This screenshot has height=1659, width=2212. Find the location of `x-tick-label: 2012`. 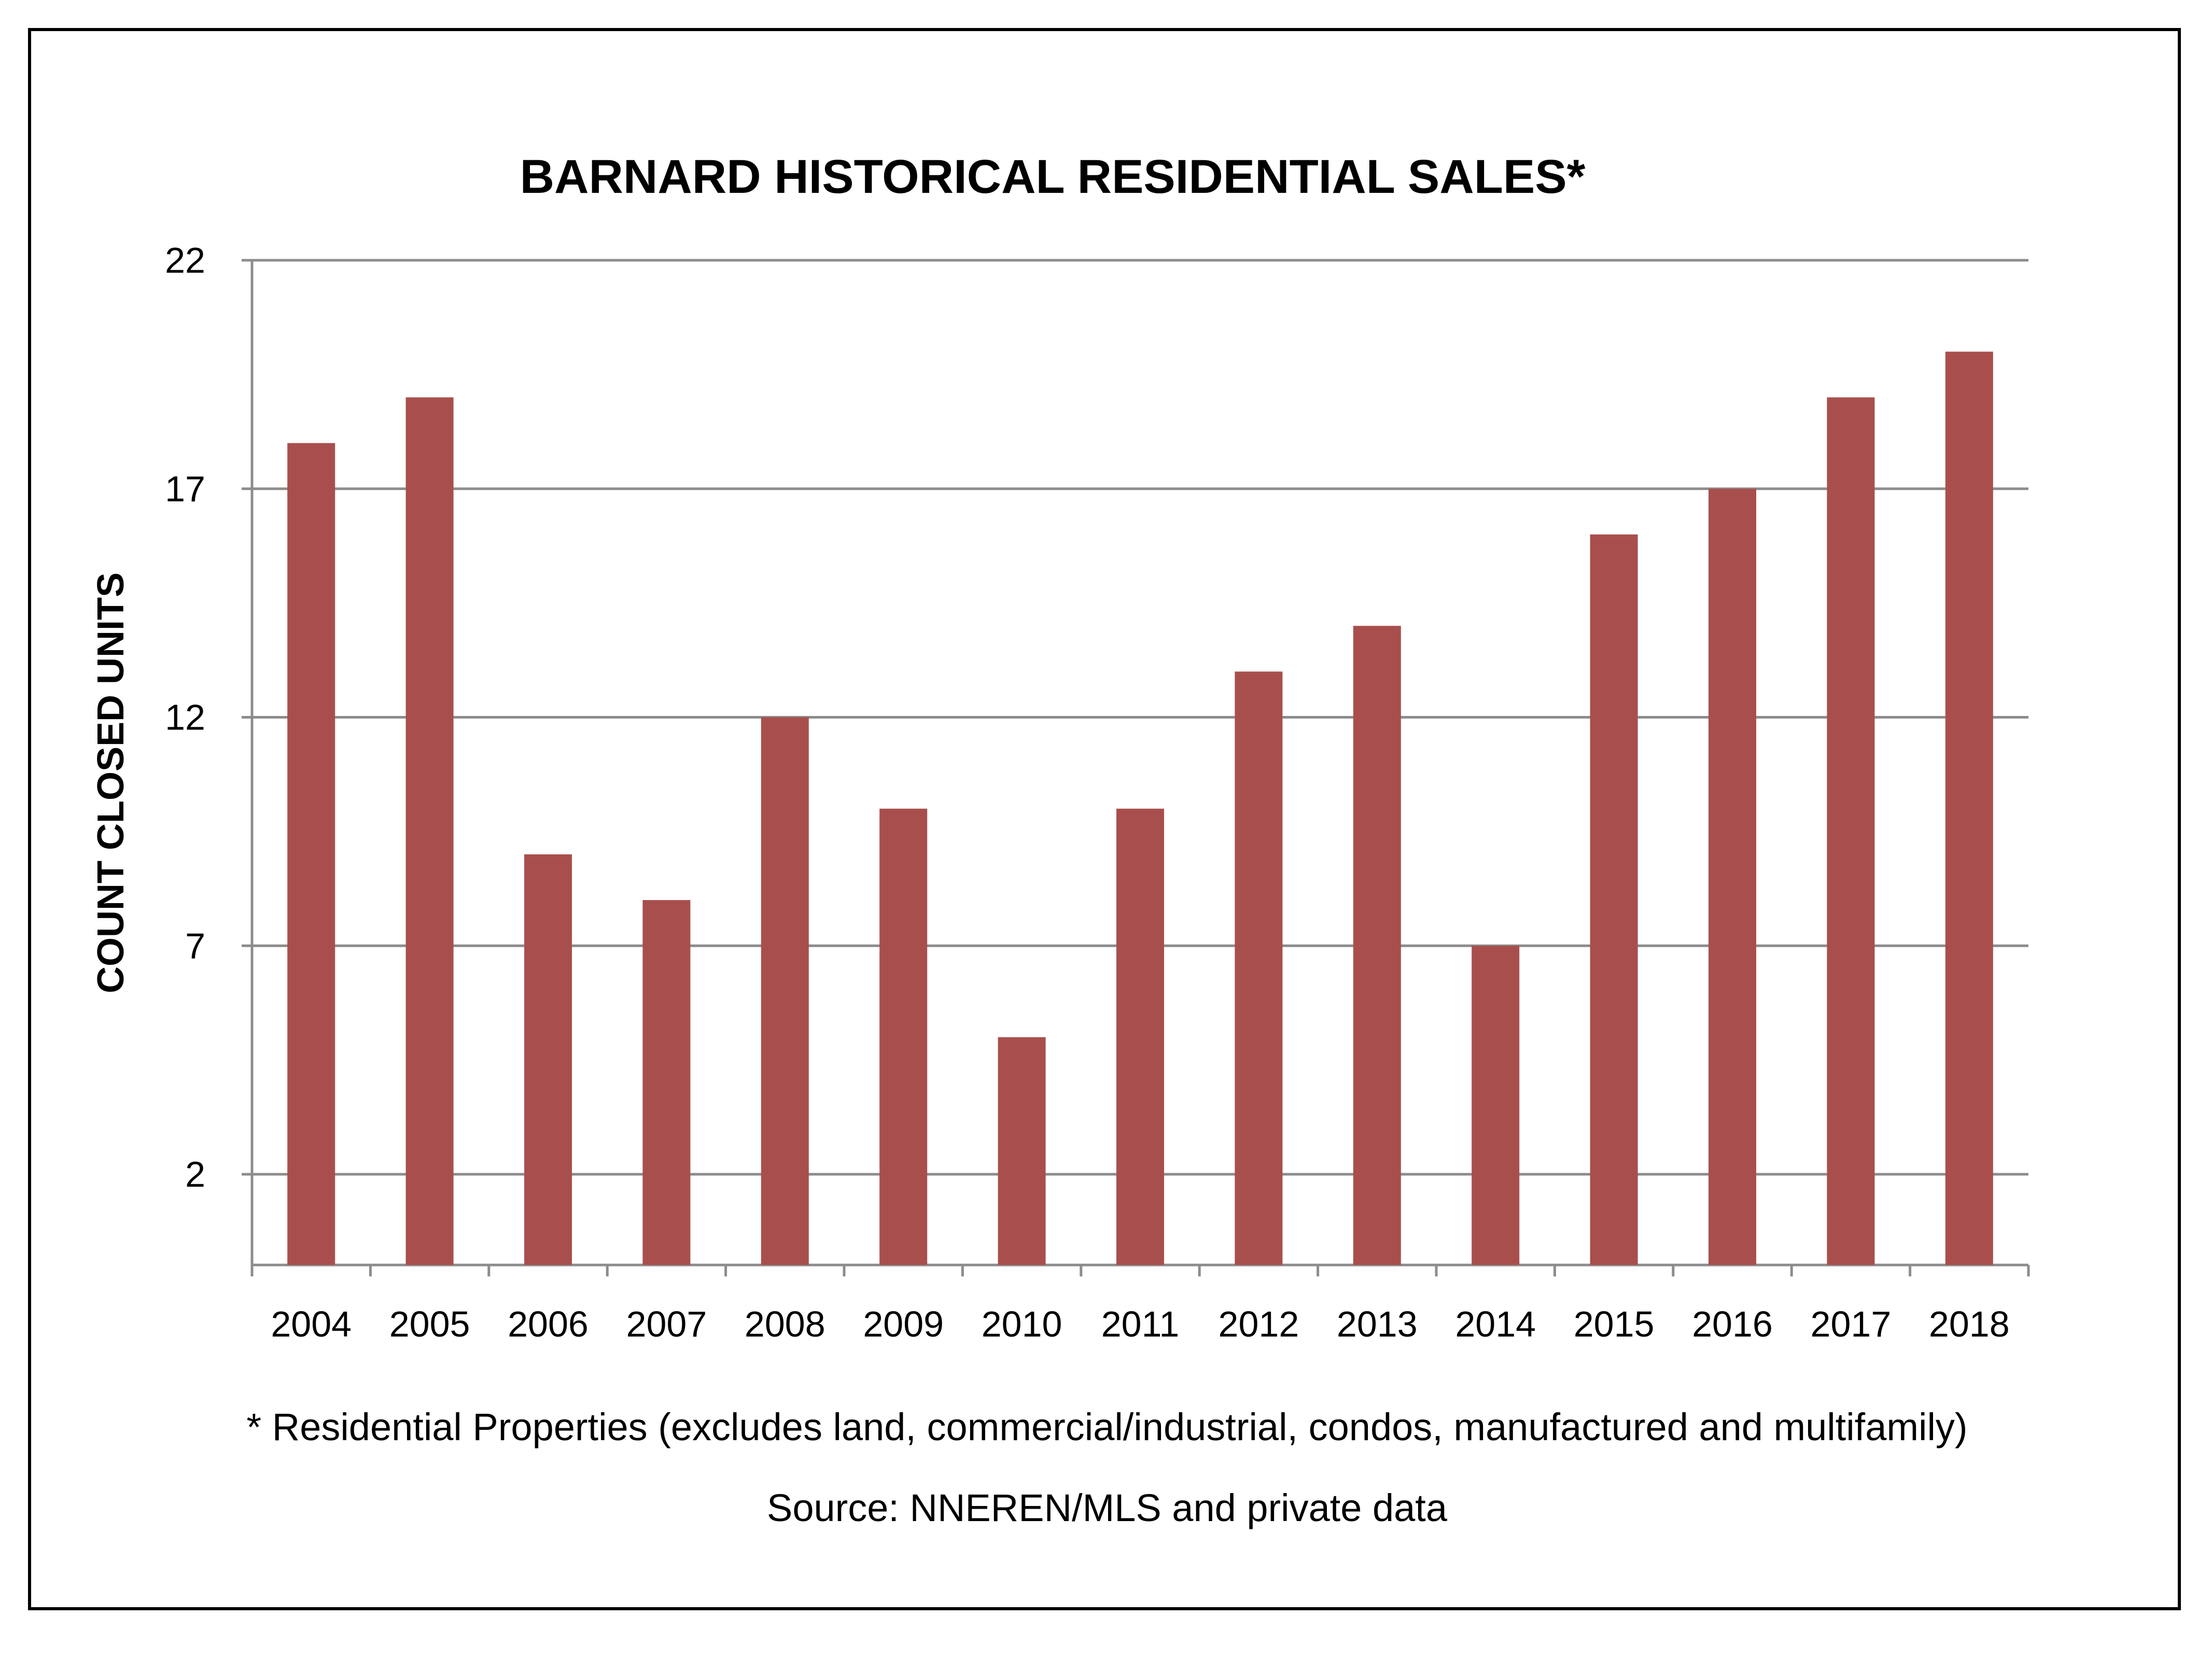

x-tick-label: 2012 is located at coordinates (1259, 1324).